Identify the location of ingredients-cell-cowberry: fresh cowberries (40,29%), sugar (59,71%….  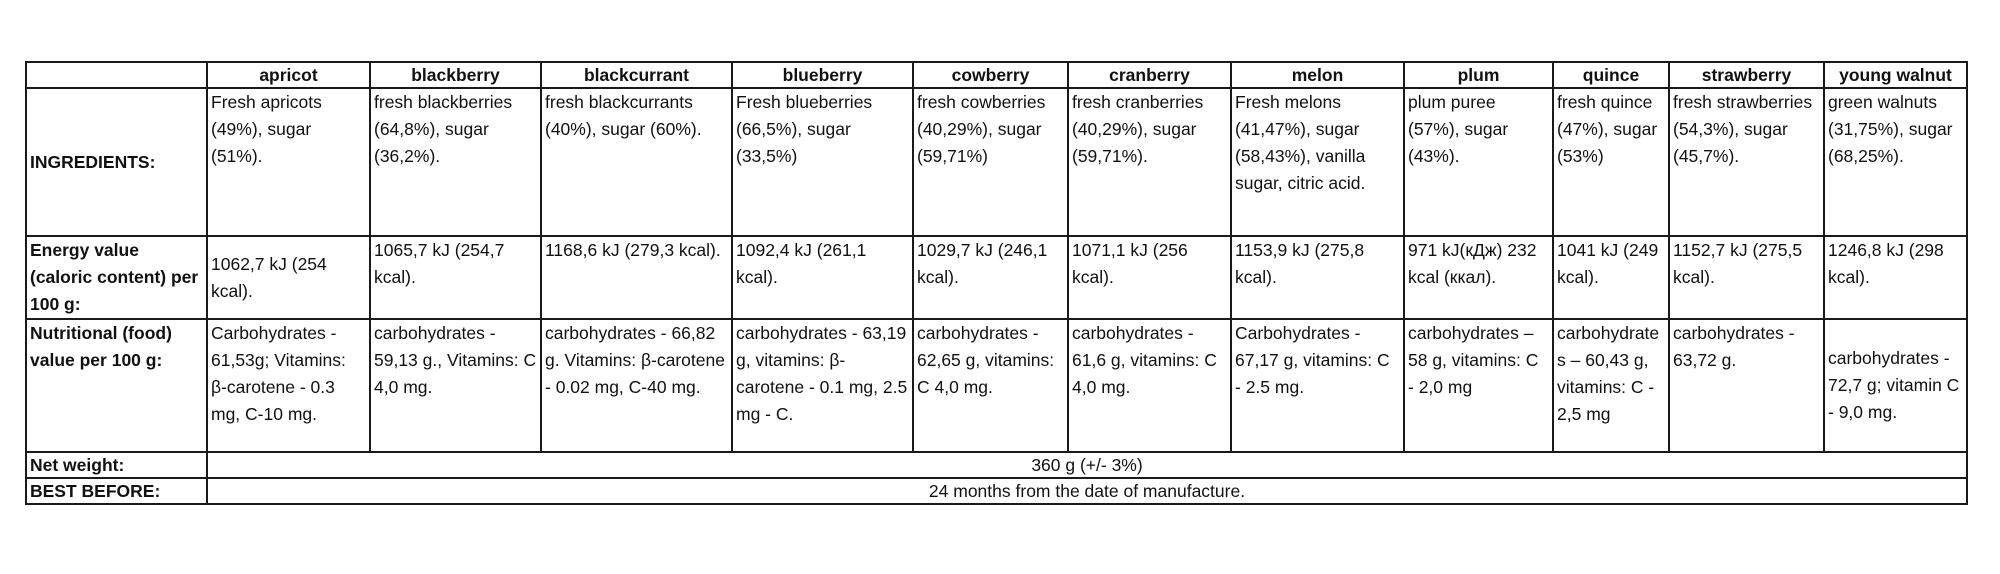
(990, 162).